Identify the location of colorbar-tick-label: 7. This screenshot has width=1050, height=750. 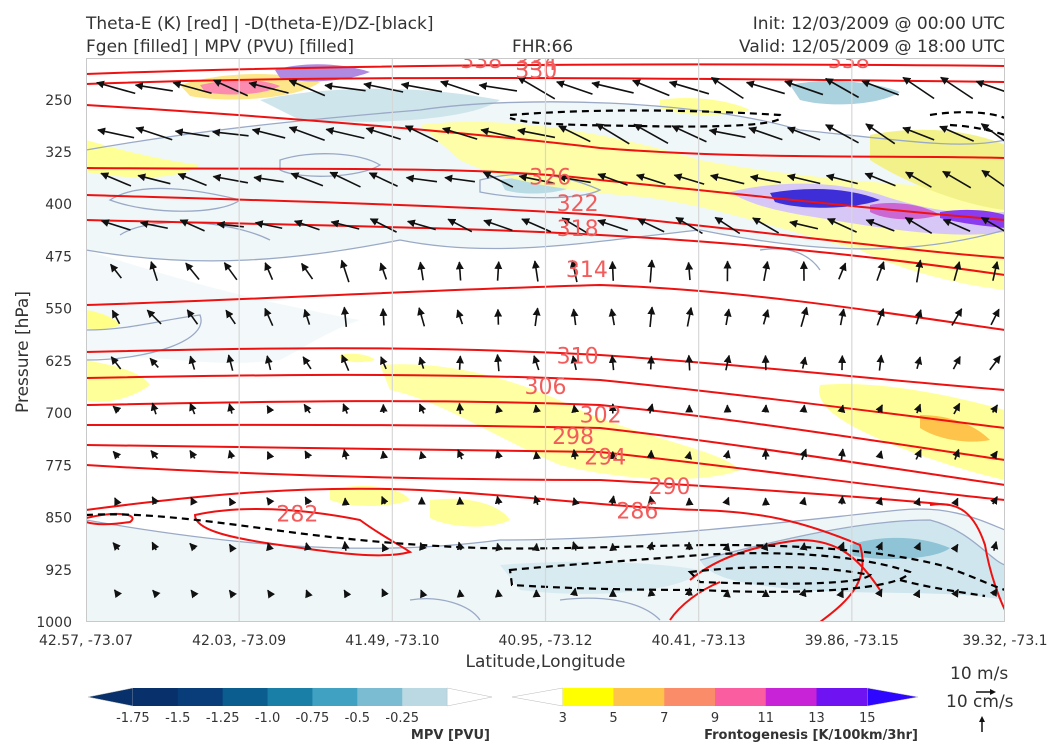
(664, 718).